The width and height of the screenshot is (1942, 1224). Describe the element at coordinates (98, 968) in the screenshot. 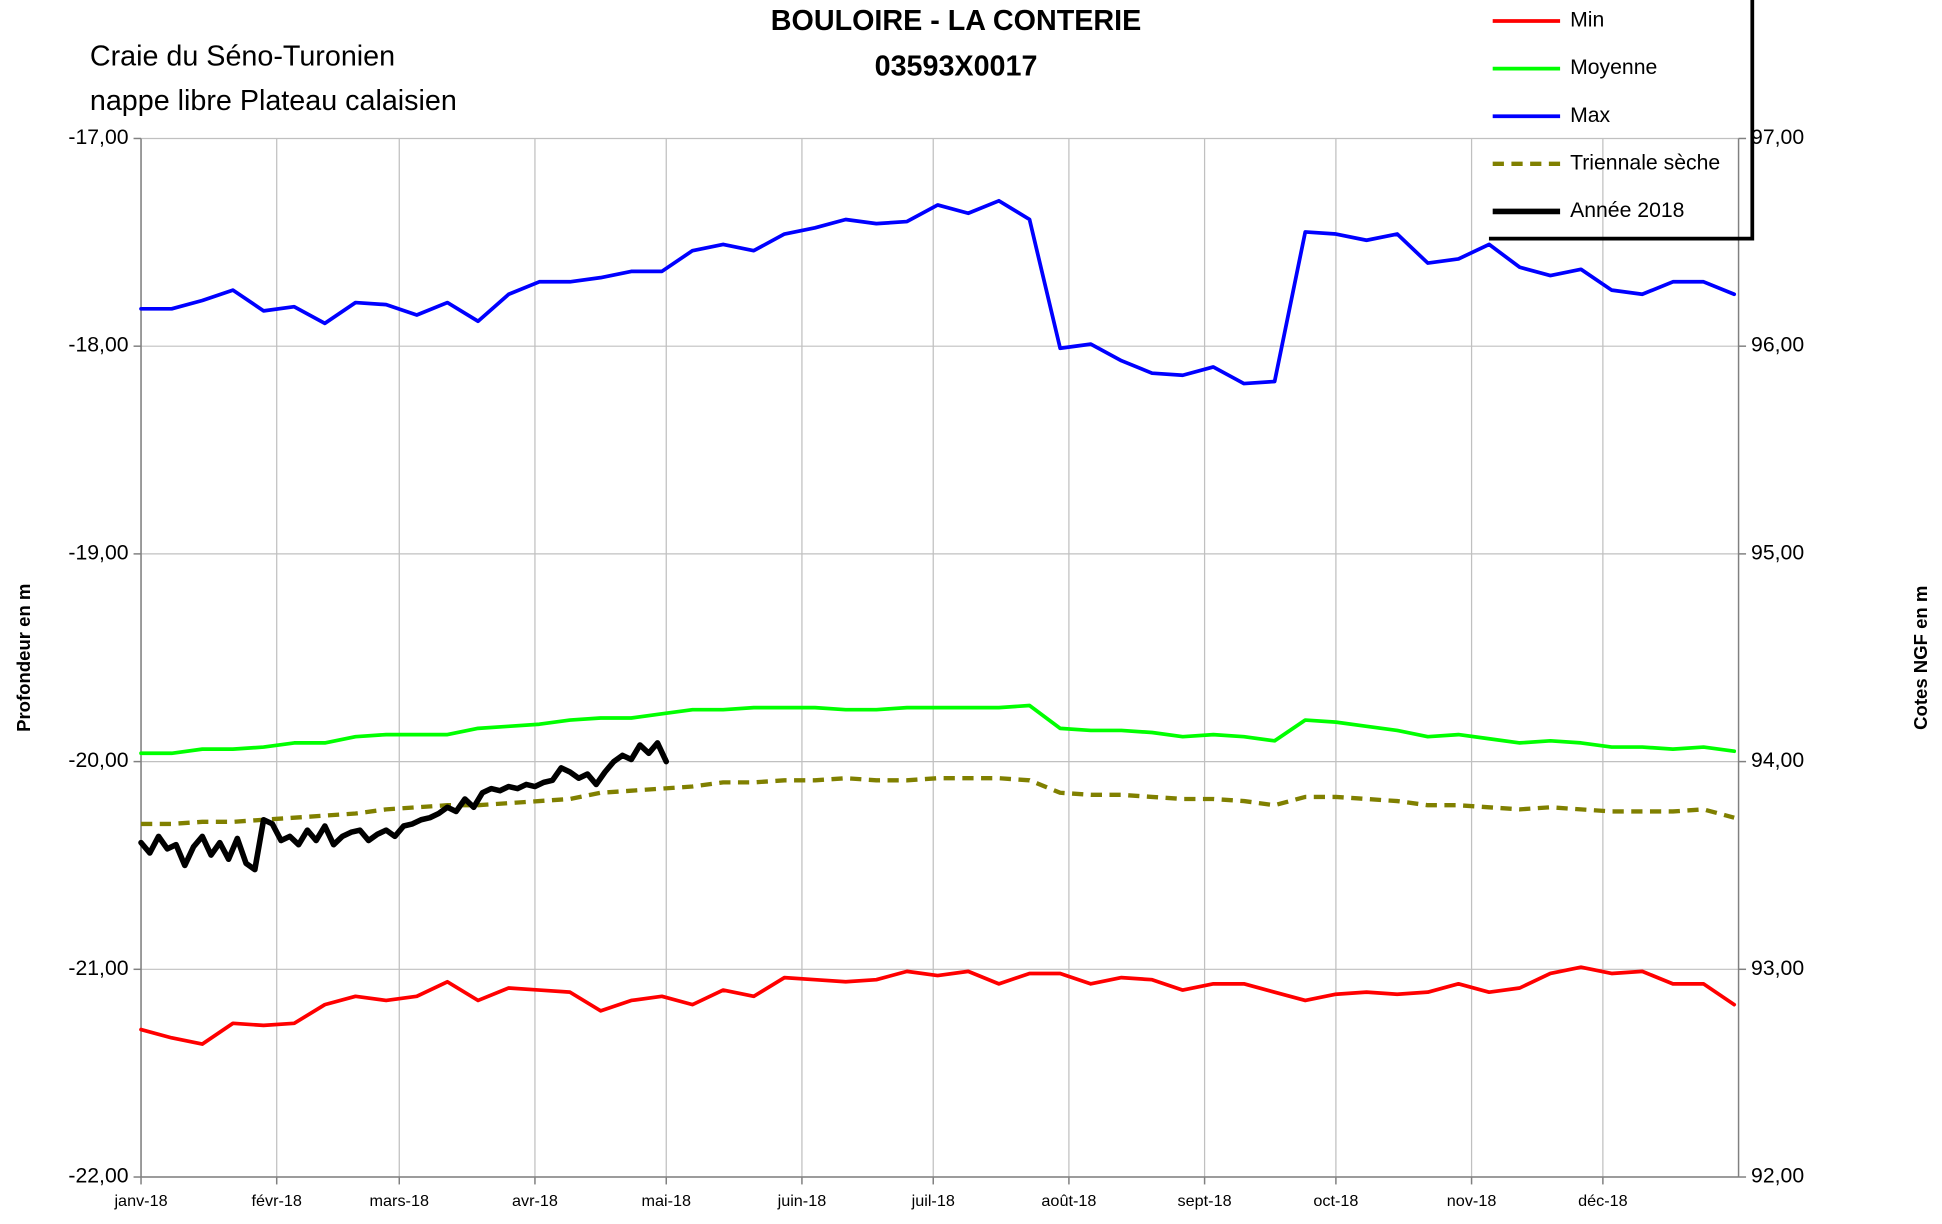

I see `y-tick-label: -21,00` at that location.